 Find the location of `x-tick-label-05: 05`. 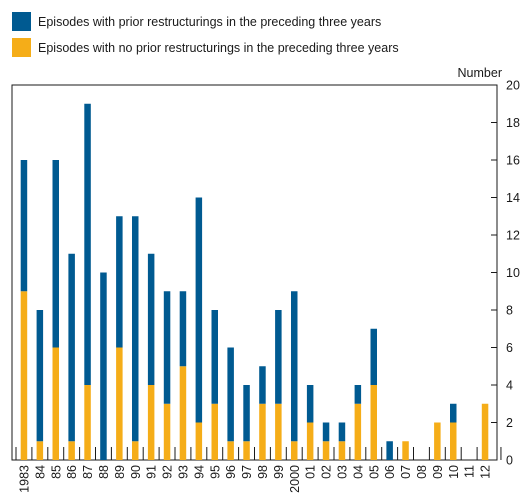

x-tick-label-05: 05 is located at coordinates (374, 472).